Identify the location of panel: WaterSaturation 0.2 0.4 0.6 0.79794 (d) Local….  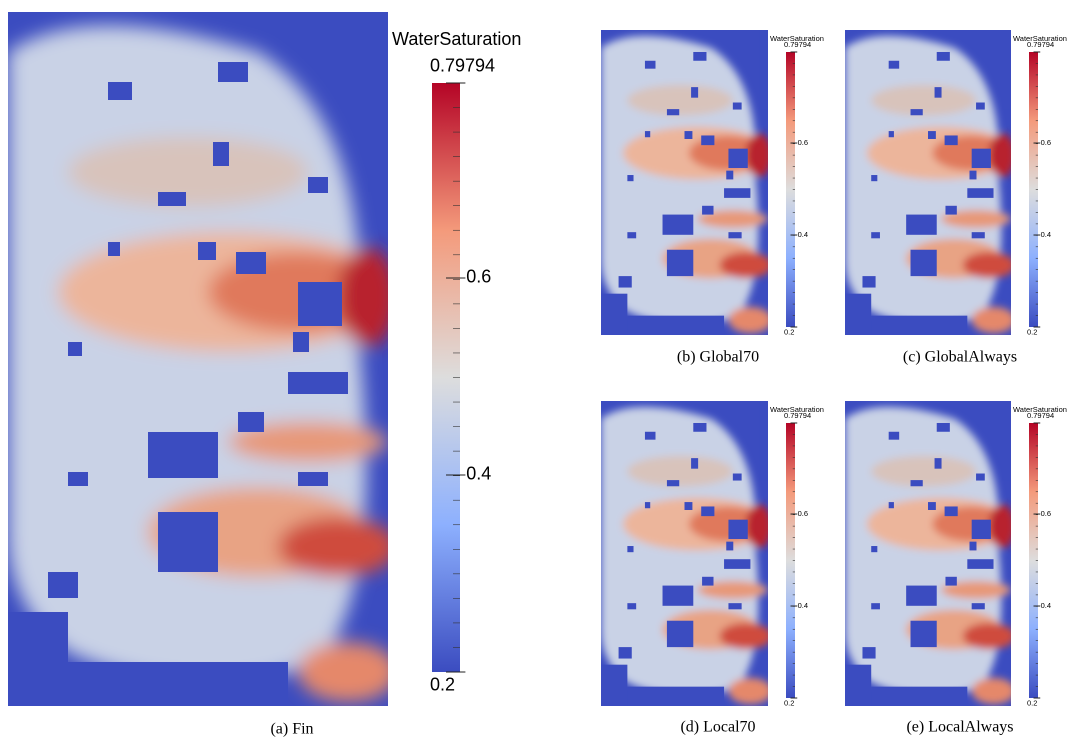
(712, 568).